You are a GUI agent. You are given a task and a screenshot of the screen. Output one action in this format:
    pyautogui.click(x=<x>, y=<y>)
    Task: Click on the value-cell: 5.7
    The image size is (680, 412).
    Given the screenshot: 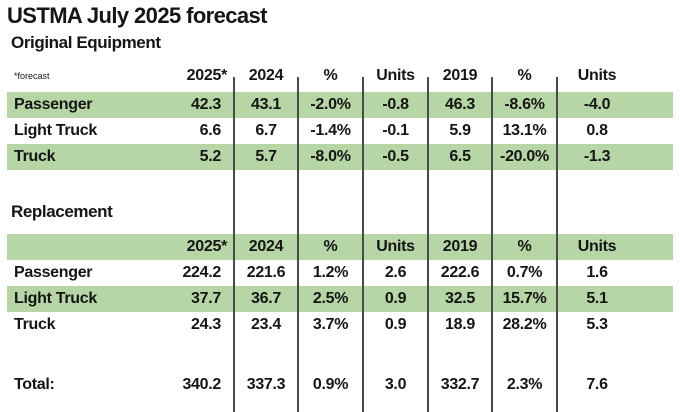 What is the action you would take?
    pyautogui.click(x=266, y=156)
    